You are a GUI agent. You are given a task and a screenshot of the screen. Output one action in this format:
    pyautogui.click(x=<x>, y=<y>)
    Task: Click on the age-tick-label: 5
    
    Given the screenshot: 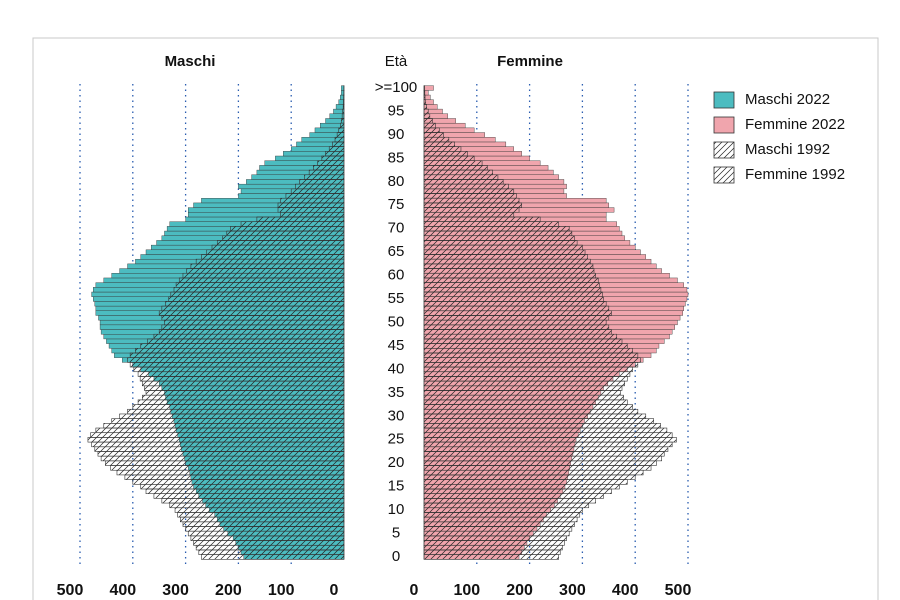 What is the action you would take?
    pyautogui.click(x=396, y=533)
    